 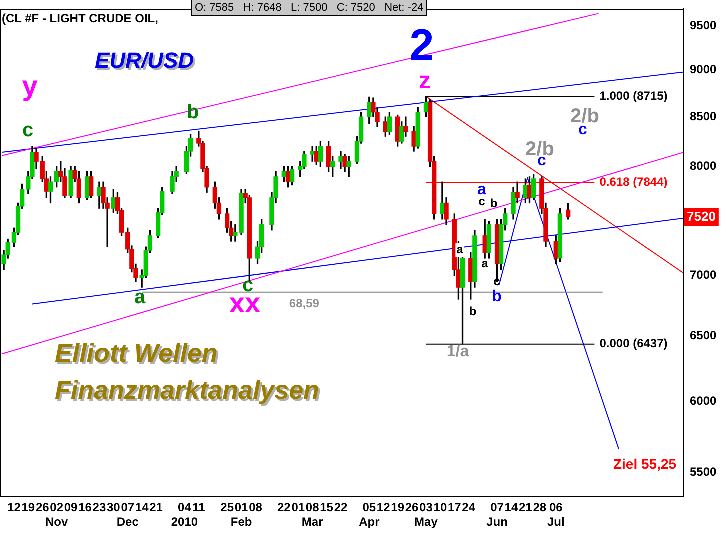 What do you see at coordinates (299, 507) in the screenshot?
I see `x-tick-label: 01` at bounding box center [299, 507].